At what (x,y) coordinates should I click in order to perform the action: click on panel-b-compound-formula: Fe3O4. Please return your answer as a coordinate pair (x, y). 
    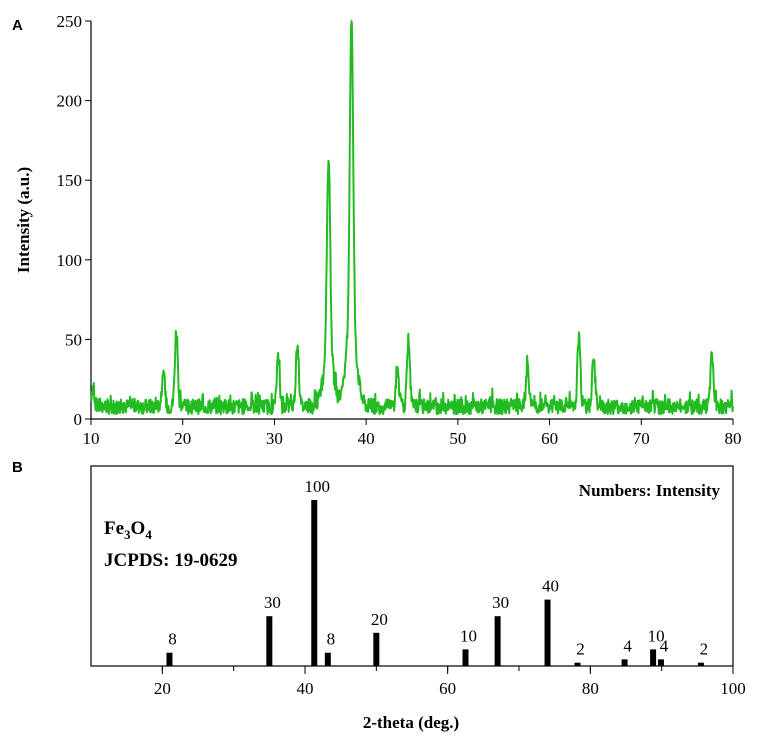
    Looking at the image, I should click on (128, 530).